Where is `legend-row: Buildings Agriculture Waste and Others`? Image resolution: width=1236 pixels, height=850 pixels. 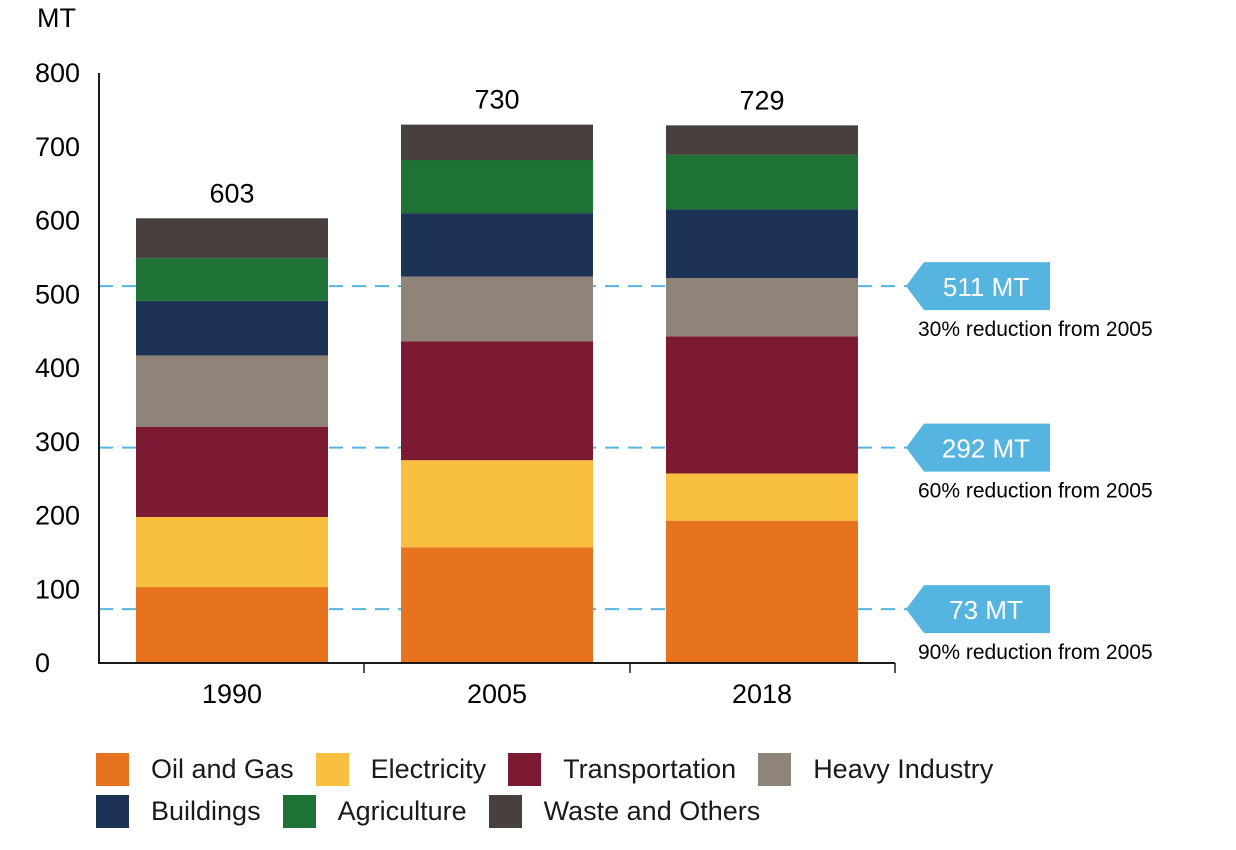
legend-row: Buildings Agriculture Waste and Others is located at coordinates (626, 811).